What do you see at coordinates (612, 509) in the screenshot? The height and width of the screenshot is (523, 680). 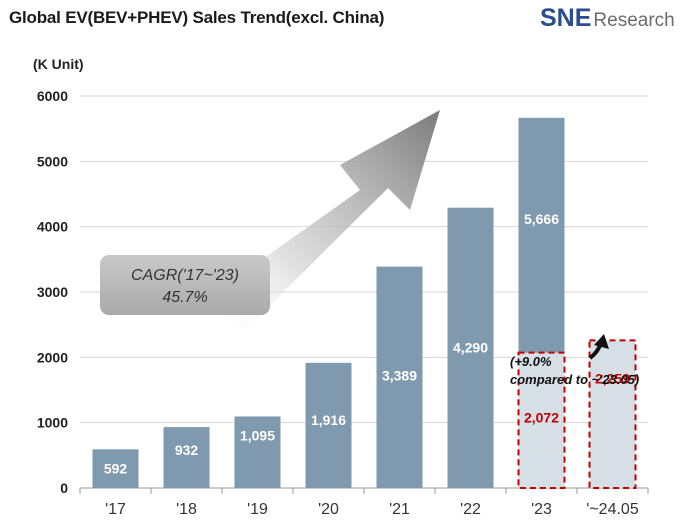 I see `x-tick-label: '~24.05` at bounding box center [612, 509].